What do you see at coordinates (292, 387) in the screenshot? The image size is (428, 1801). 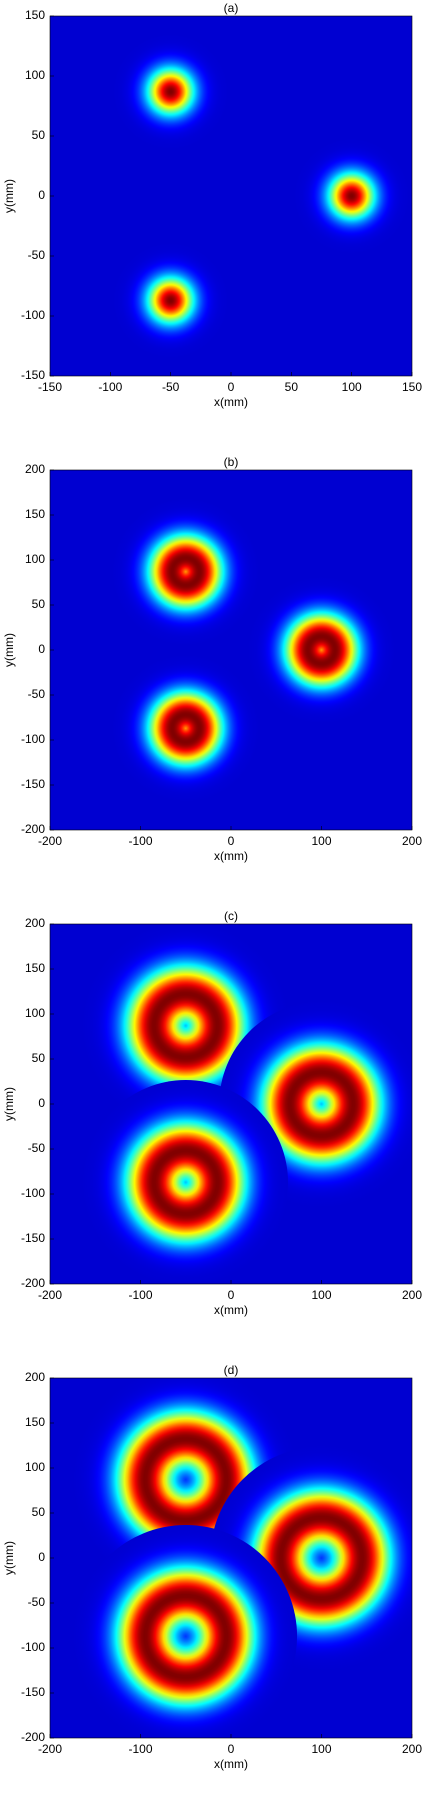 I see `x-tick-label: 50` at bounding box center [292, 387].